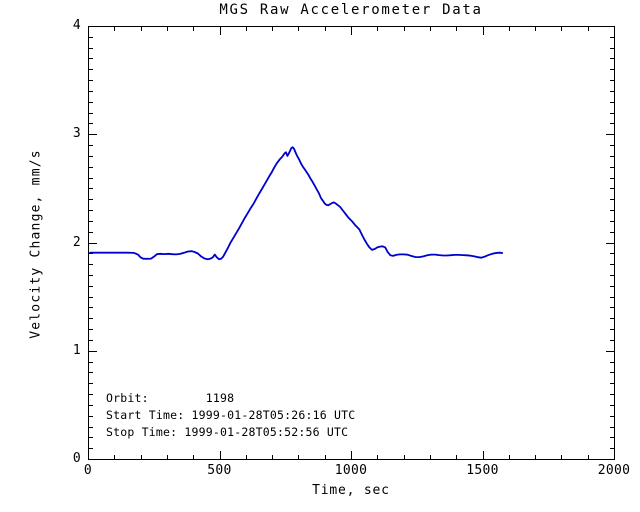 The width and height of the screenshot is (640, 512). Describe the element at coordinates (231, 415) in the screenshot. I see `annotation-start-time: Start Time: 1999-01-28T05:26:16 UTC` at that location.